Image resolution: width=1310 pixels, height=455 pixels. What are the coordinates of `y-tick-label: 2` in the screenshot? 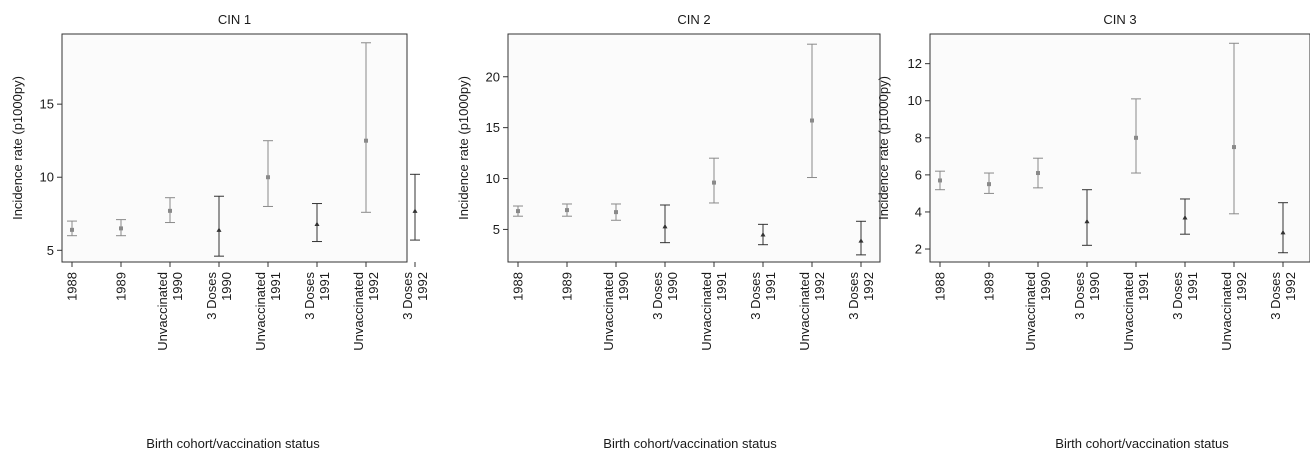 It's located at (918, 249).